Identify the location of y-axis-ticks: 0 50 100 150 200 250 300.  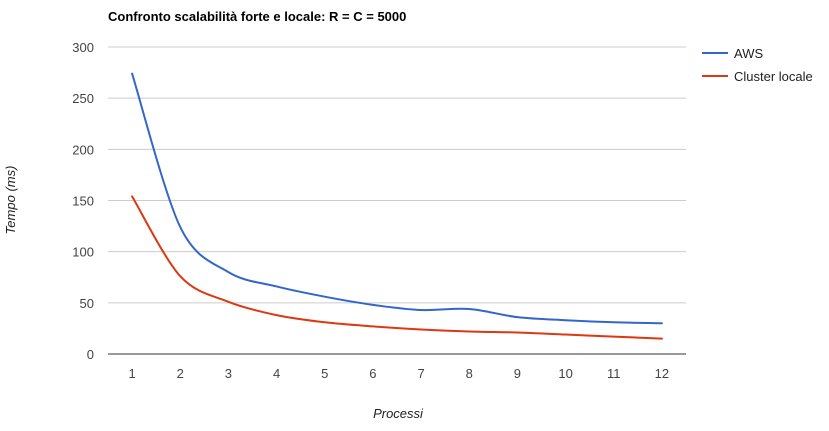
(83, 201).